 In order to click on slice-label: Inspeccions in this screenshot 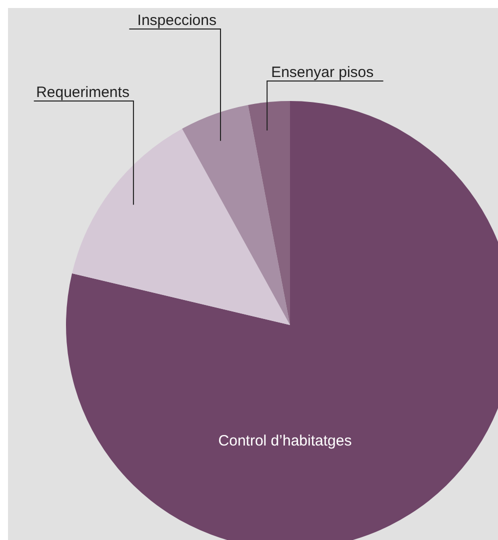, I will do `click(177, 20)`.